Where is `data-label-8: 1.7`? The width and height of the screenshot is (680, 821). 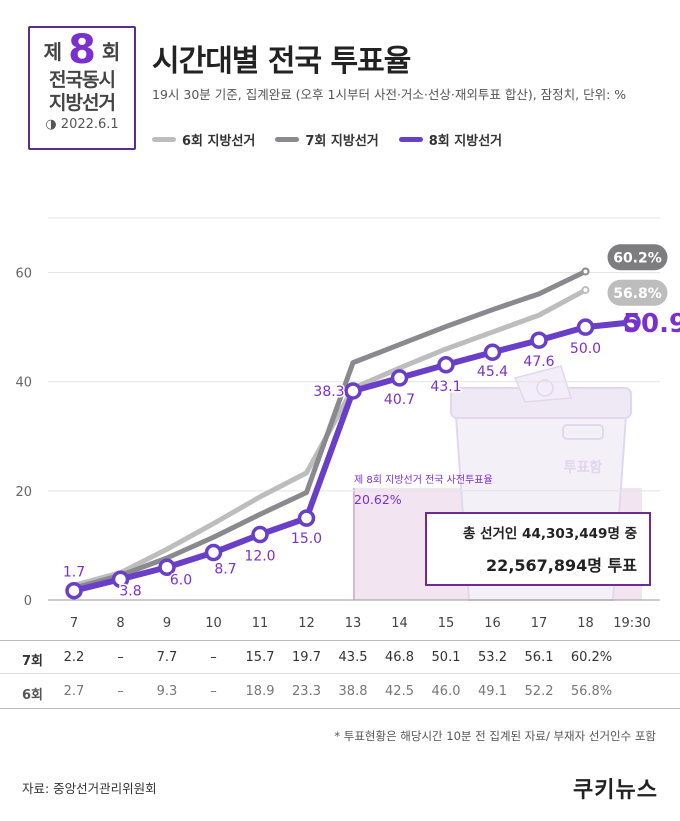 data-label-8: 1.7 is located at coordinates (74, 573).